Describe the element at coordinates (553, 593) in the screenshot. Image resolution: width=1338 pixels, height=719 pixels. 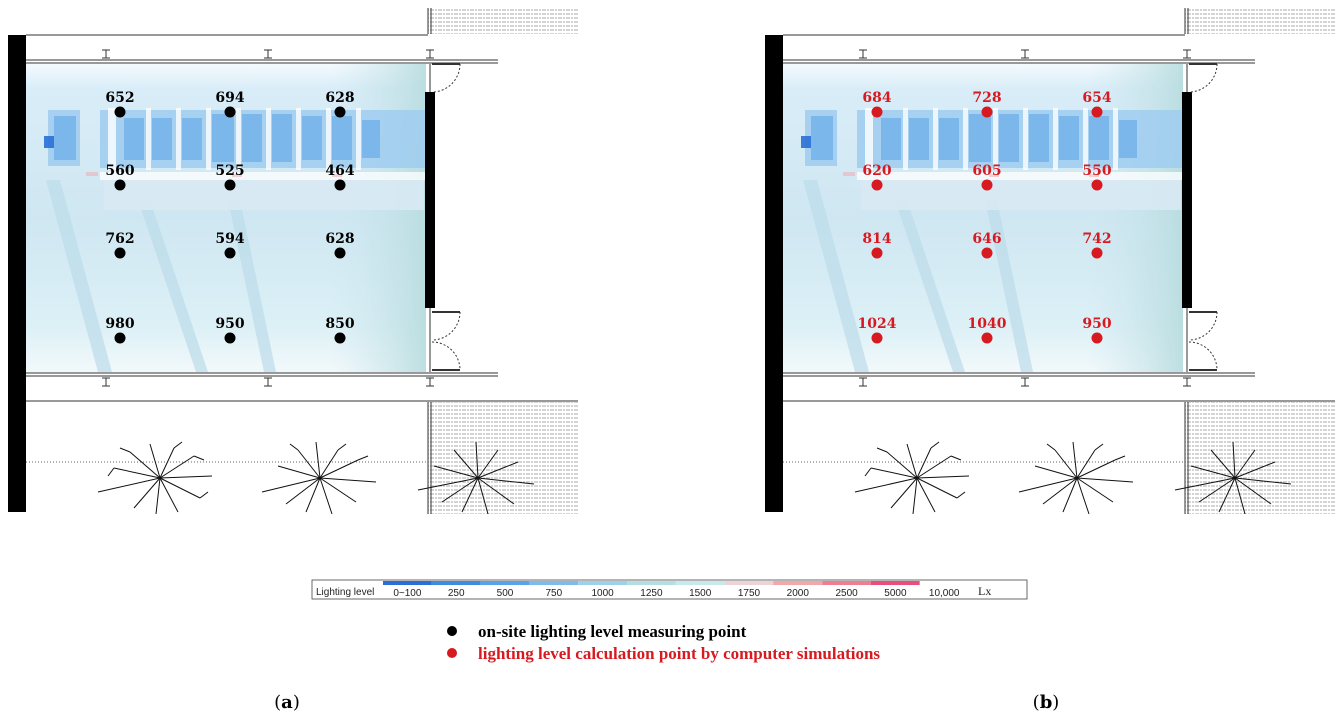
I see `legend-level-label: 750` at that location.